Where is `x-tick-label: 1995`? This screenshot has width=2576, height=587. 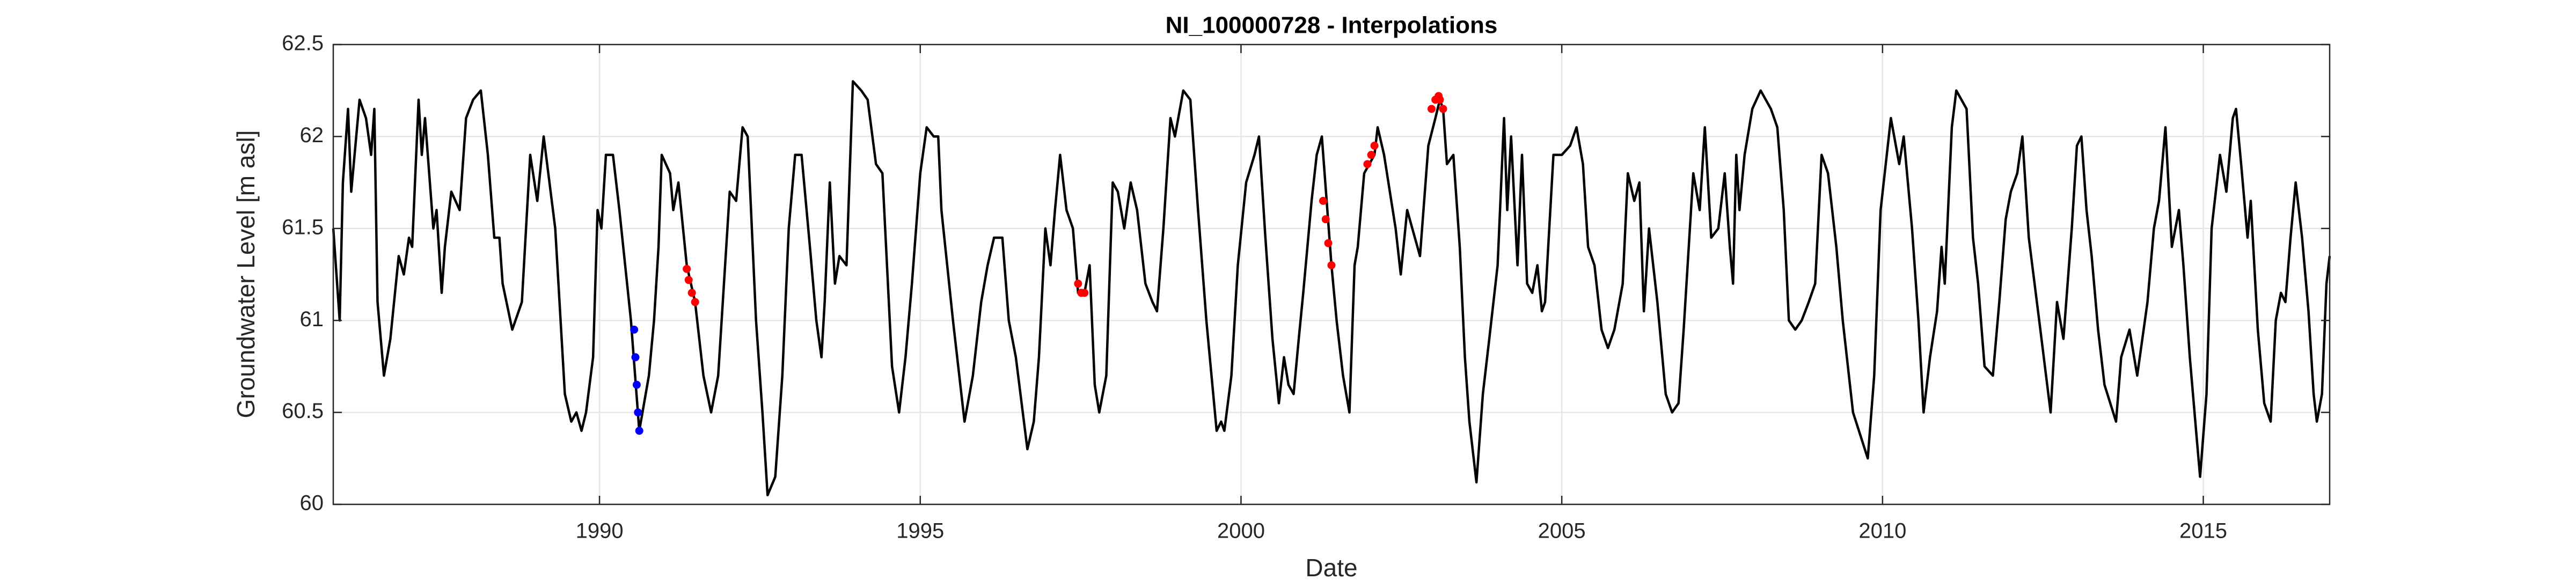 x-tick-label: 1995 is located at coordinates (920, 531).